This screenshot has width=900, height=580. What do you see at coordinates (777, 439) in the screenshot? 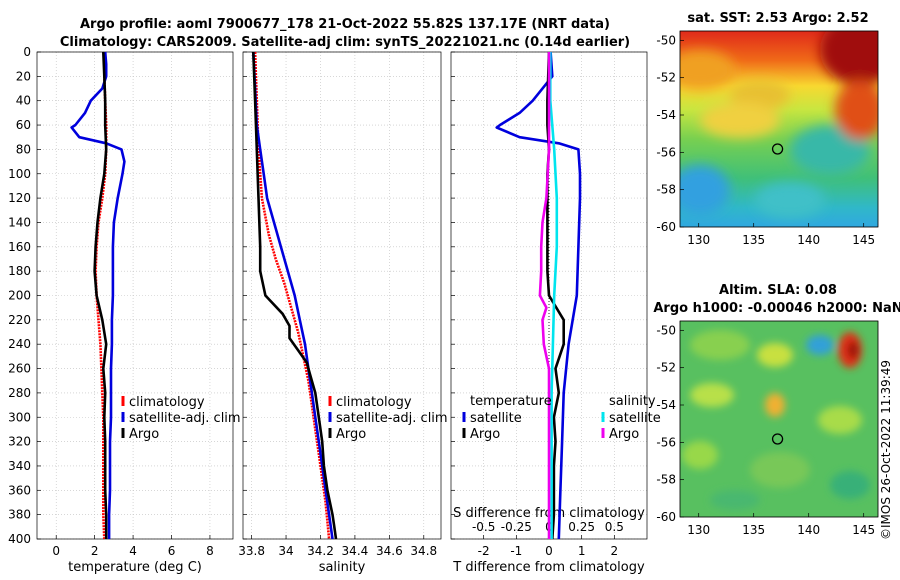
I see `sla-argo-location-marker` at bounding box center [777, 439].